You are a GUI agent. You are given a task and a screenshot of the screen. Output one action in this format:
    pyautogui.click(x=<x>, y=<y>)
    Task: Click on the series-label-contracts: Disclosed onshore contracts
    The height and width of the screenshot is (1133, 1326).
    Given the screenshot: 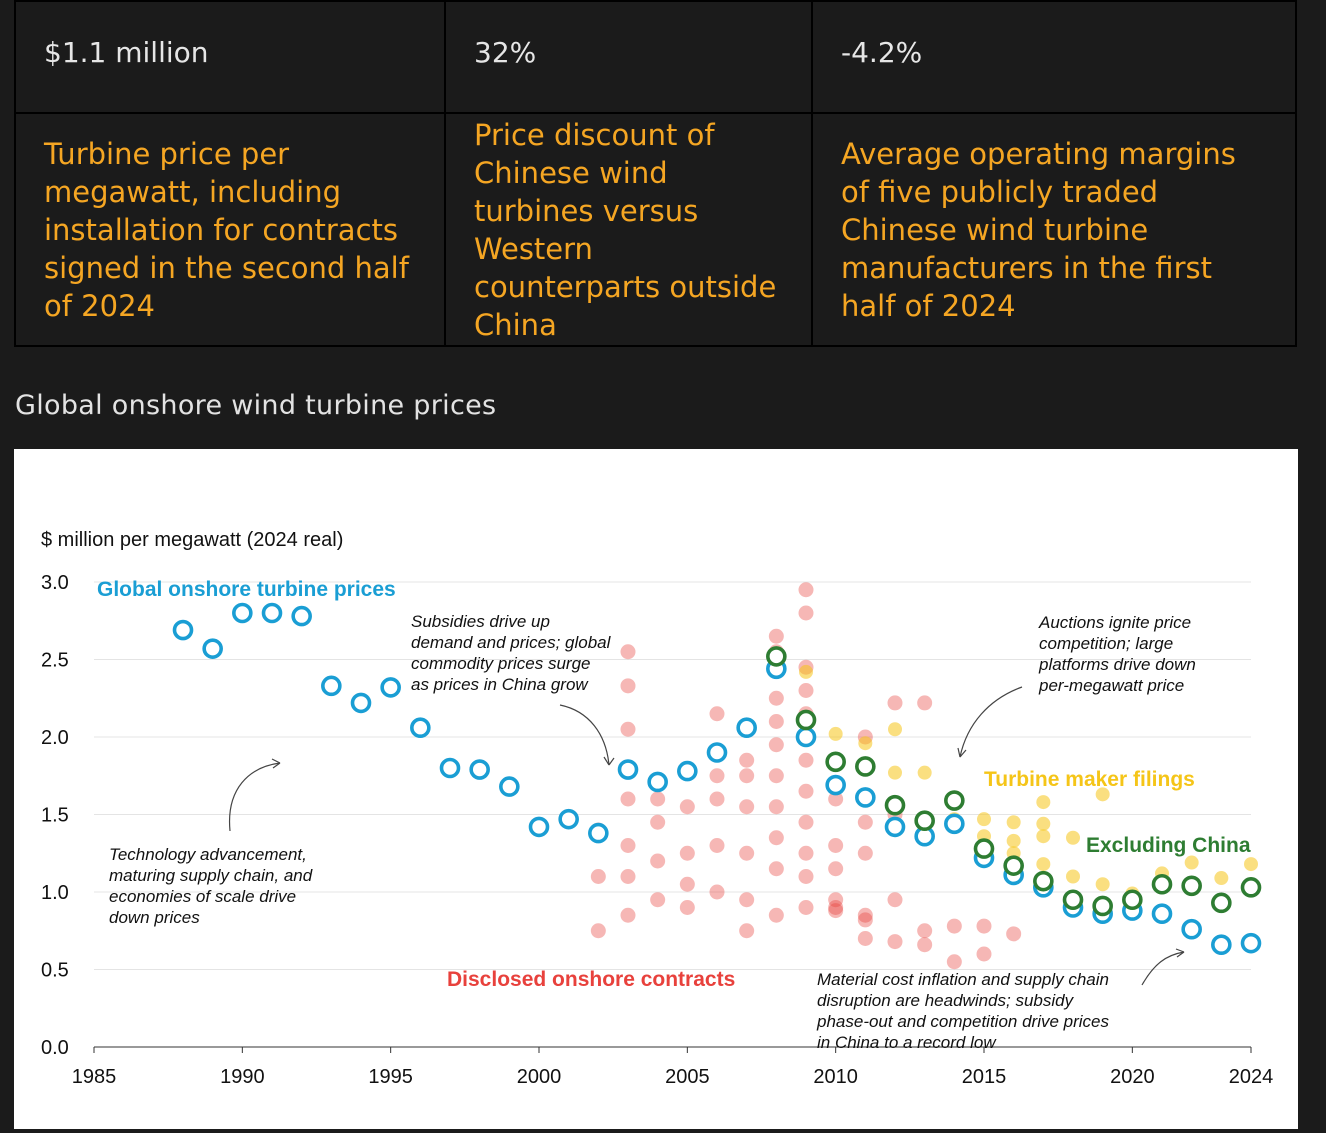 What is the action you would take?
    pyautogui.click(x=591, y=979)
    